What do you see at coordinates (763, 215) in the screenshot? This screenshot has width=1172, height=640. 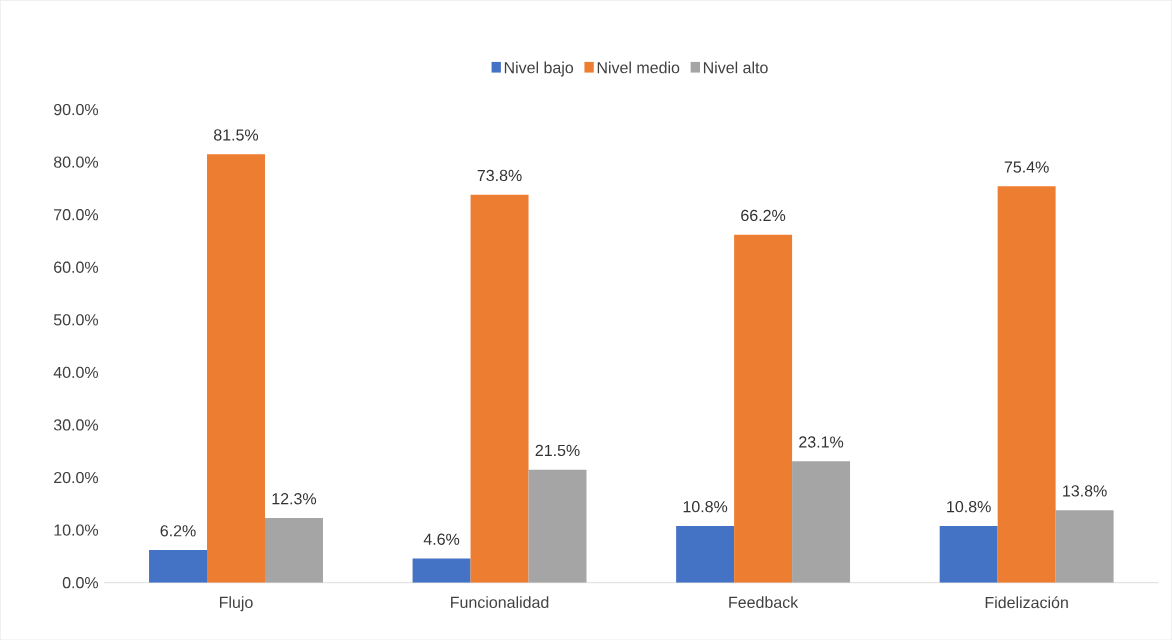 I see `data-label: 66.2%` at bounding box center [763, 215].